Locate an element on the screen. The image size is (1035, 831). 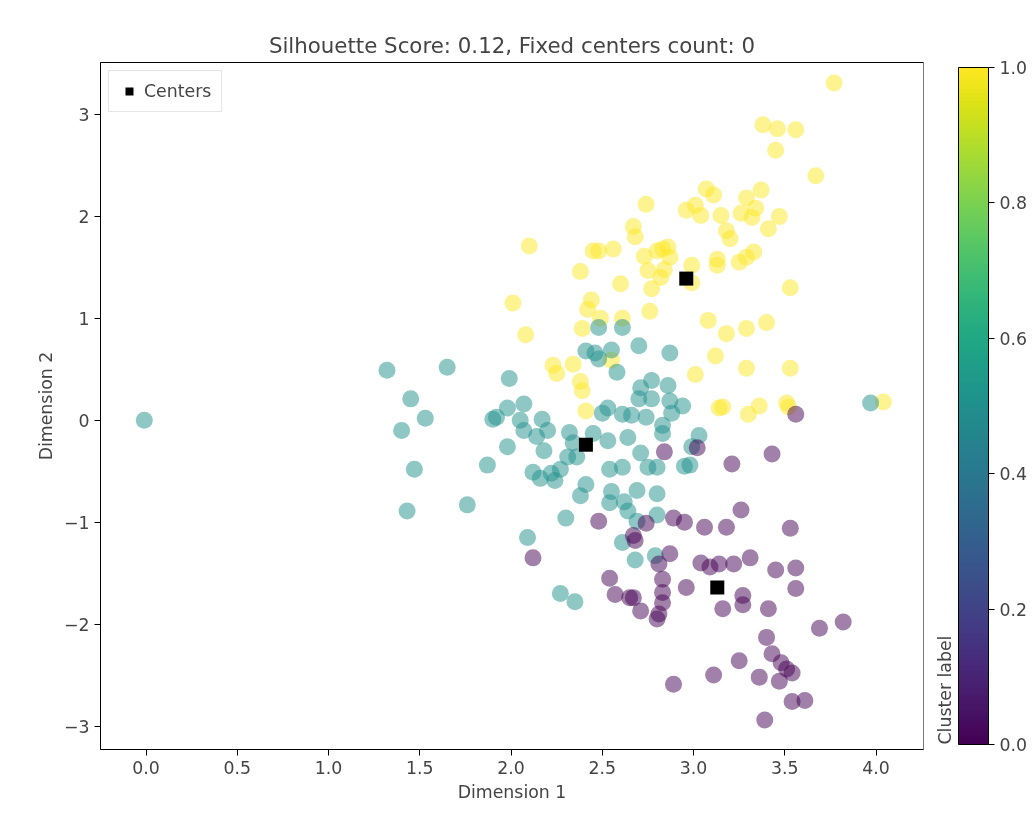
color-bar-label: 0.8 is located at coordinates (1013, 203).